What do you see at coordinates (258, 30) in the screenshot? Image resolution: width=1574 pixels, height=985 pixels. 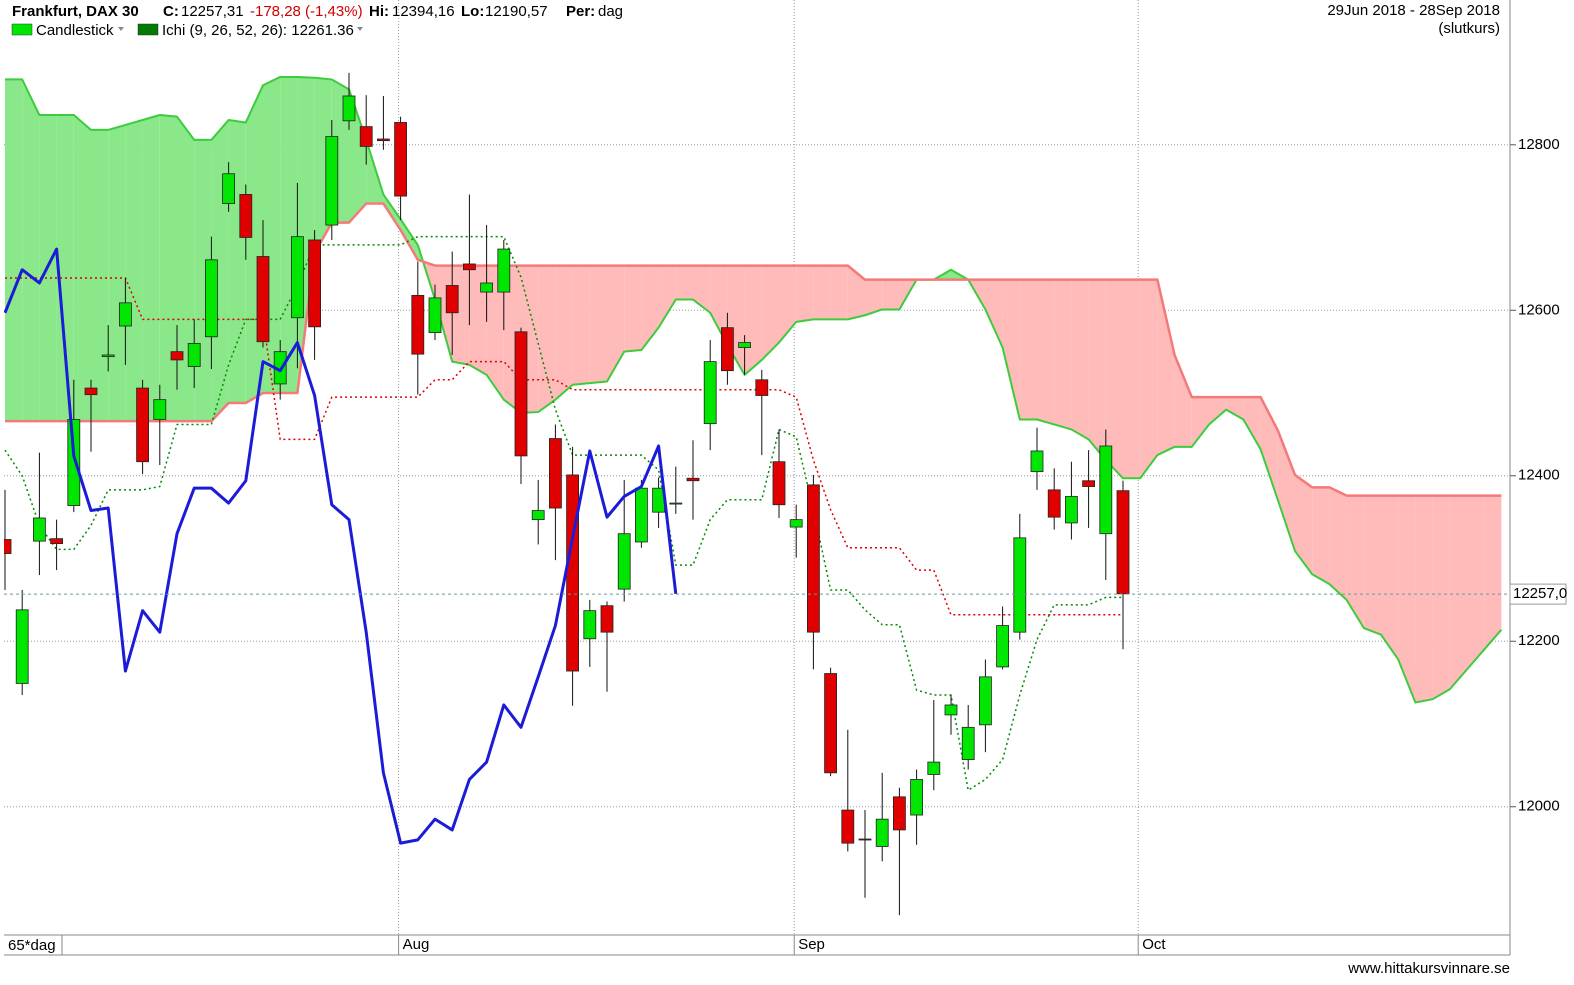 I see `legend-label: Ichi (9, 26, 52, 26): 12261.36` at bounding box center [258, 30].